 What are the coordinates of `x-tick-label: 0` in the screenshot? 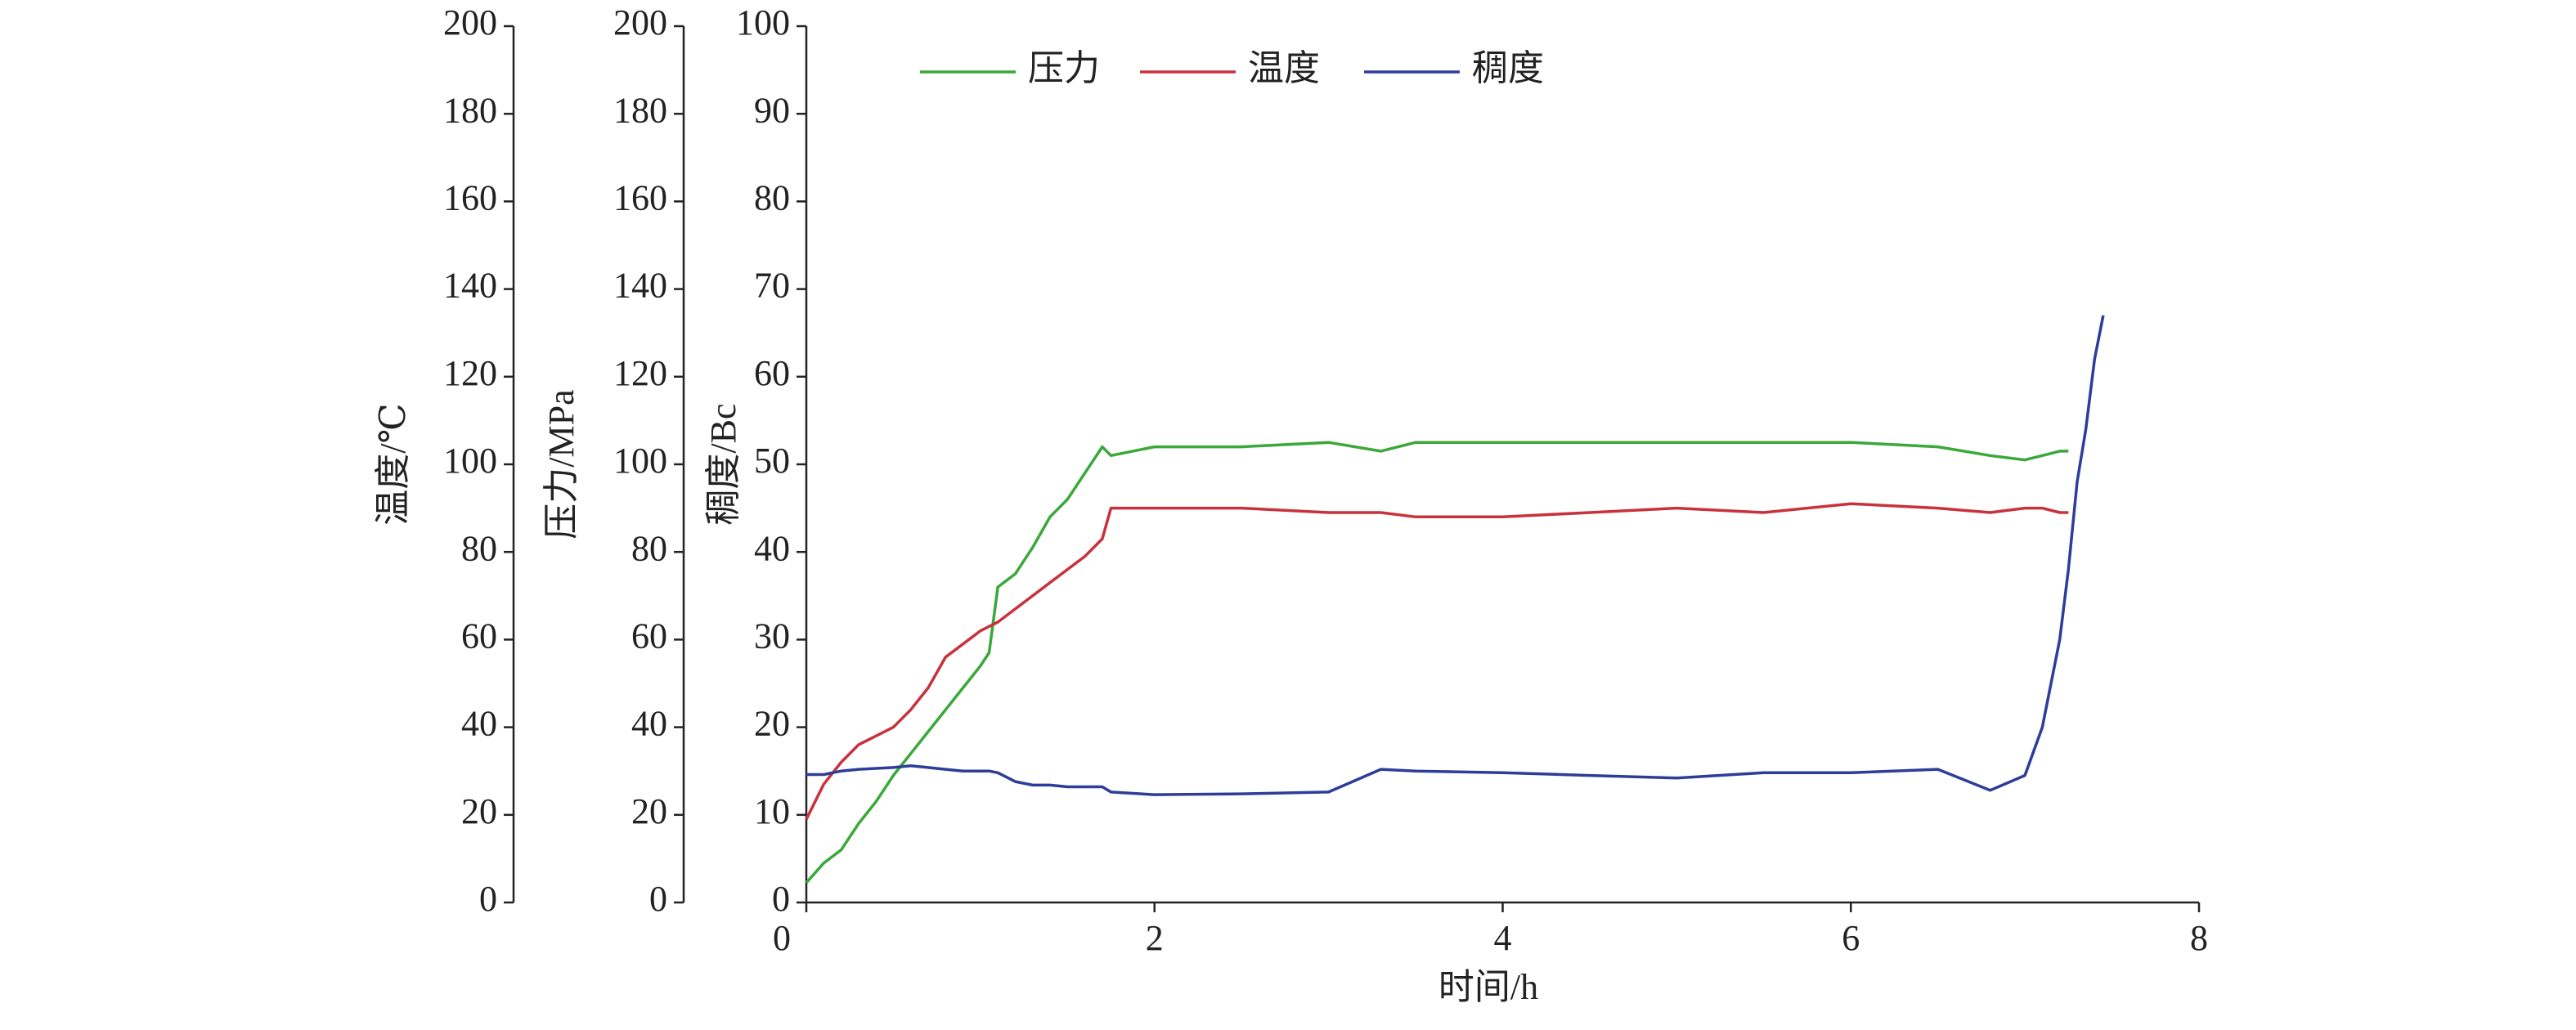 It's located at (782, 938).